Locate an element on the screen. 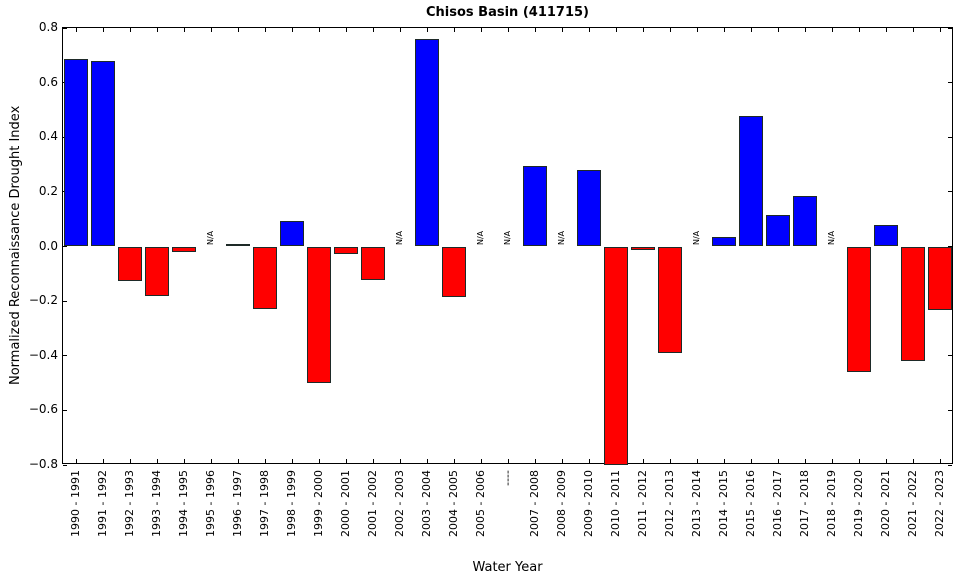 The image size is (960, 585). bar-2016-2017 is located at coordinates (777, 231).